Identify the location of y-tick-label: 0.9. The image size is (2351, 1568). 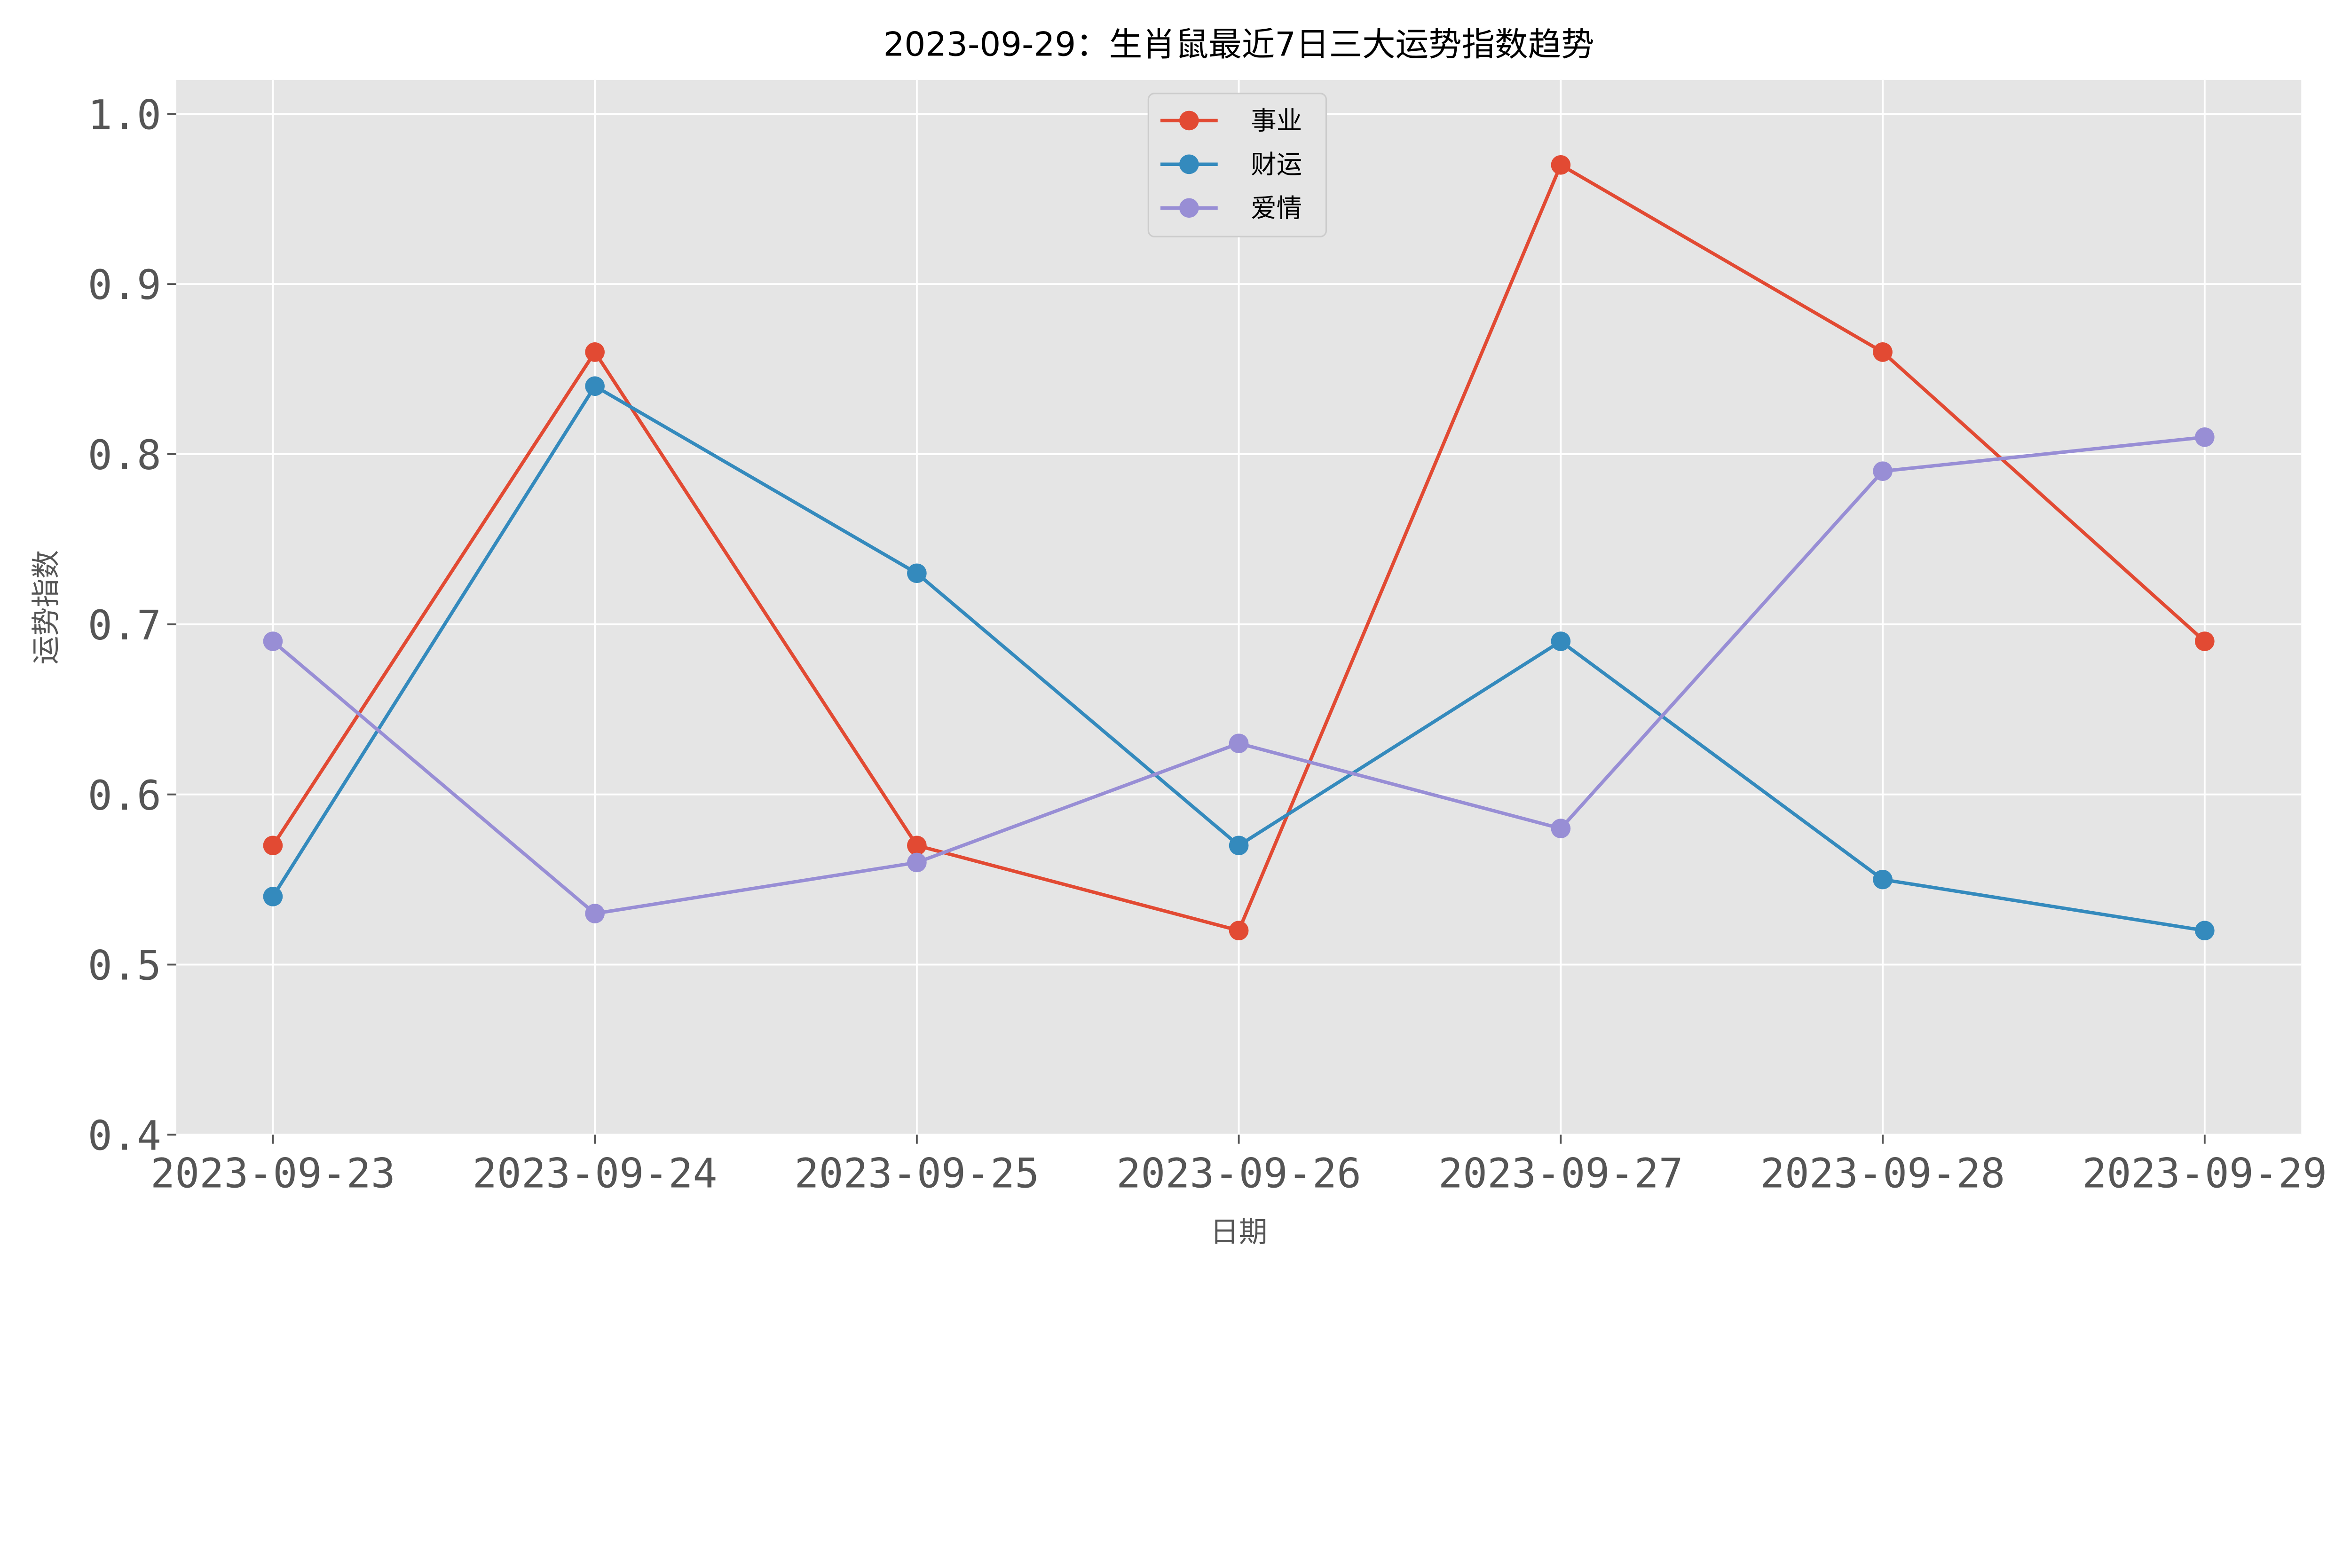
(125, 285).